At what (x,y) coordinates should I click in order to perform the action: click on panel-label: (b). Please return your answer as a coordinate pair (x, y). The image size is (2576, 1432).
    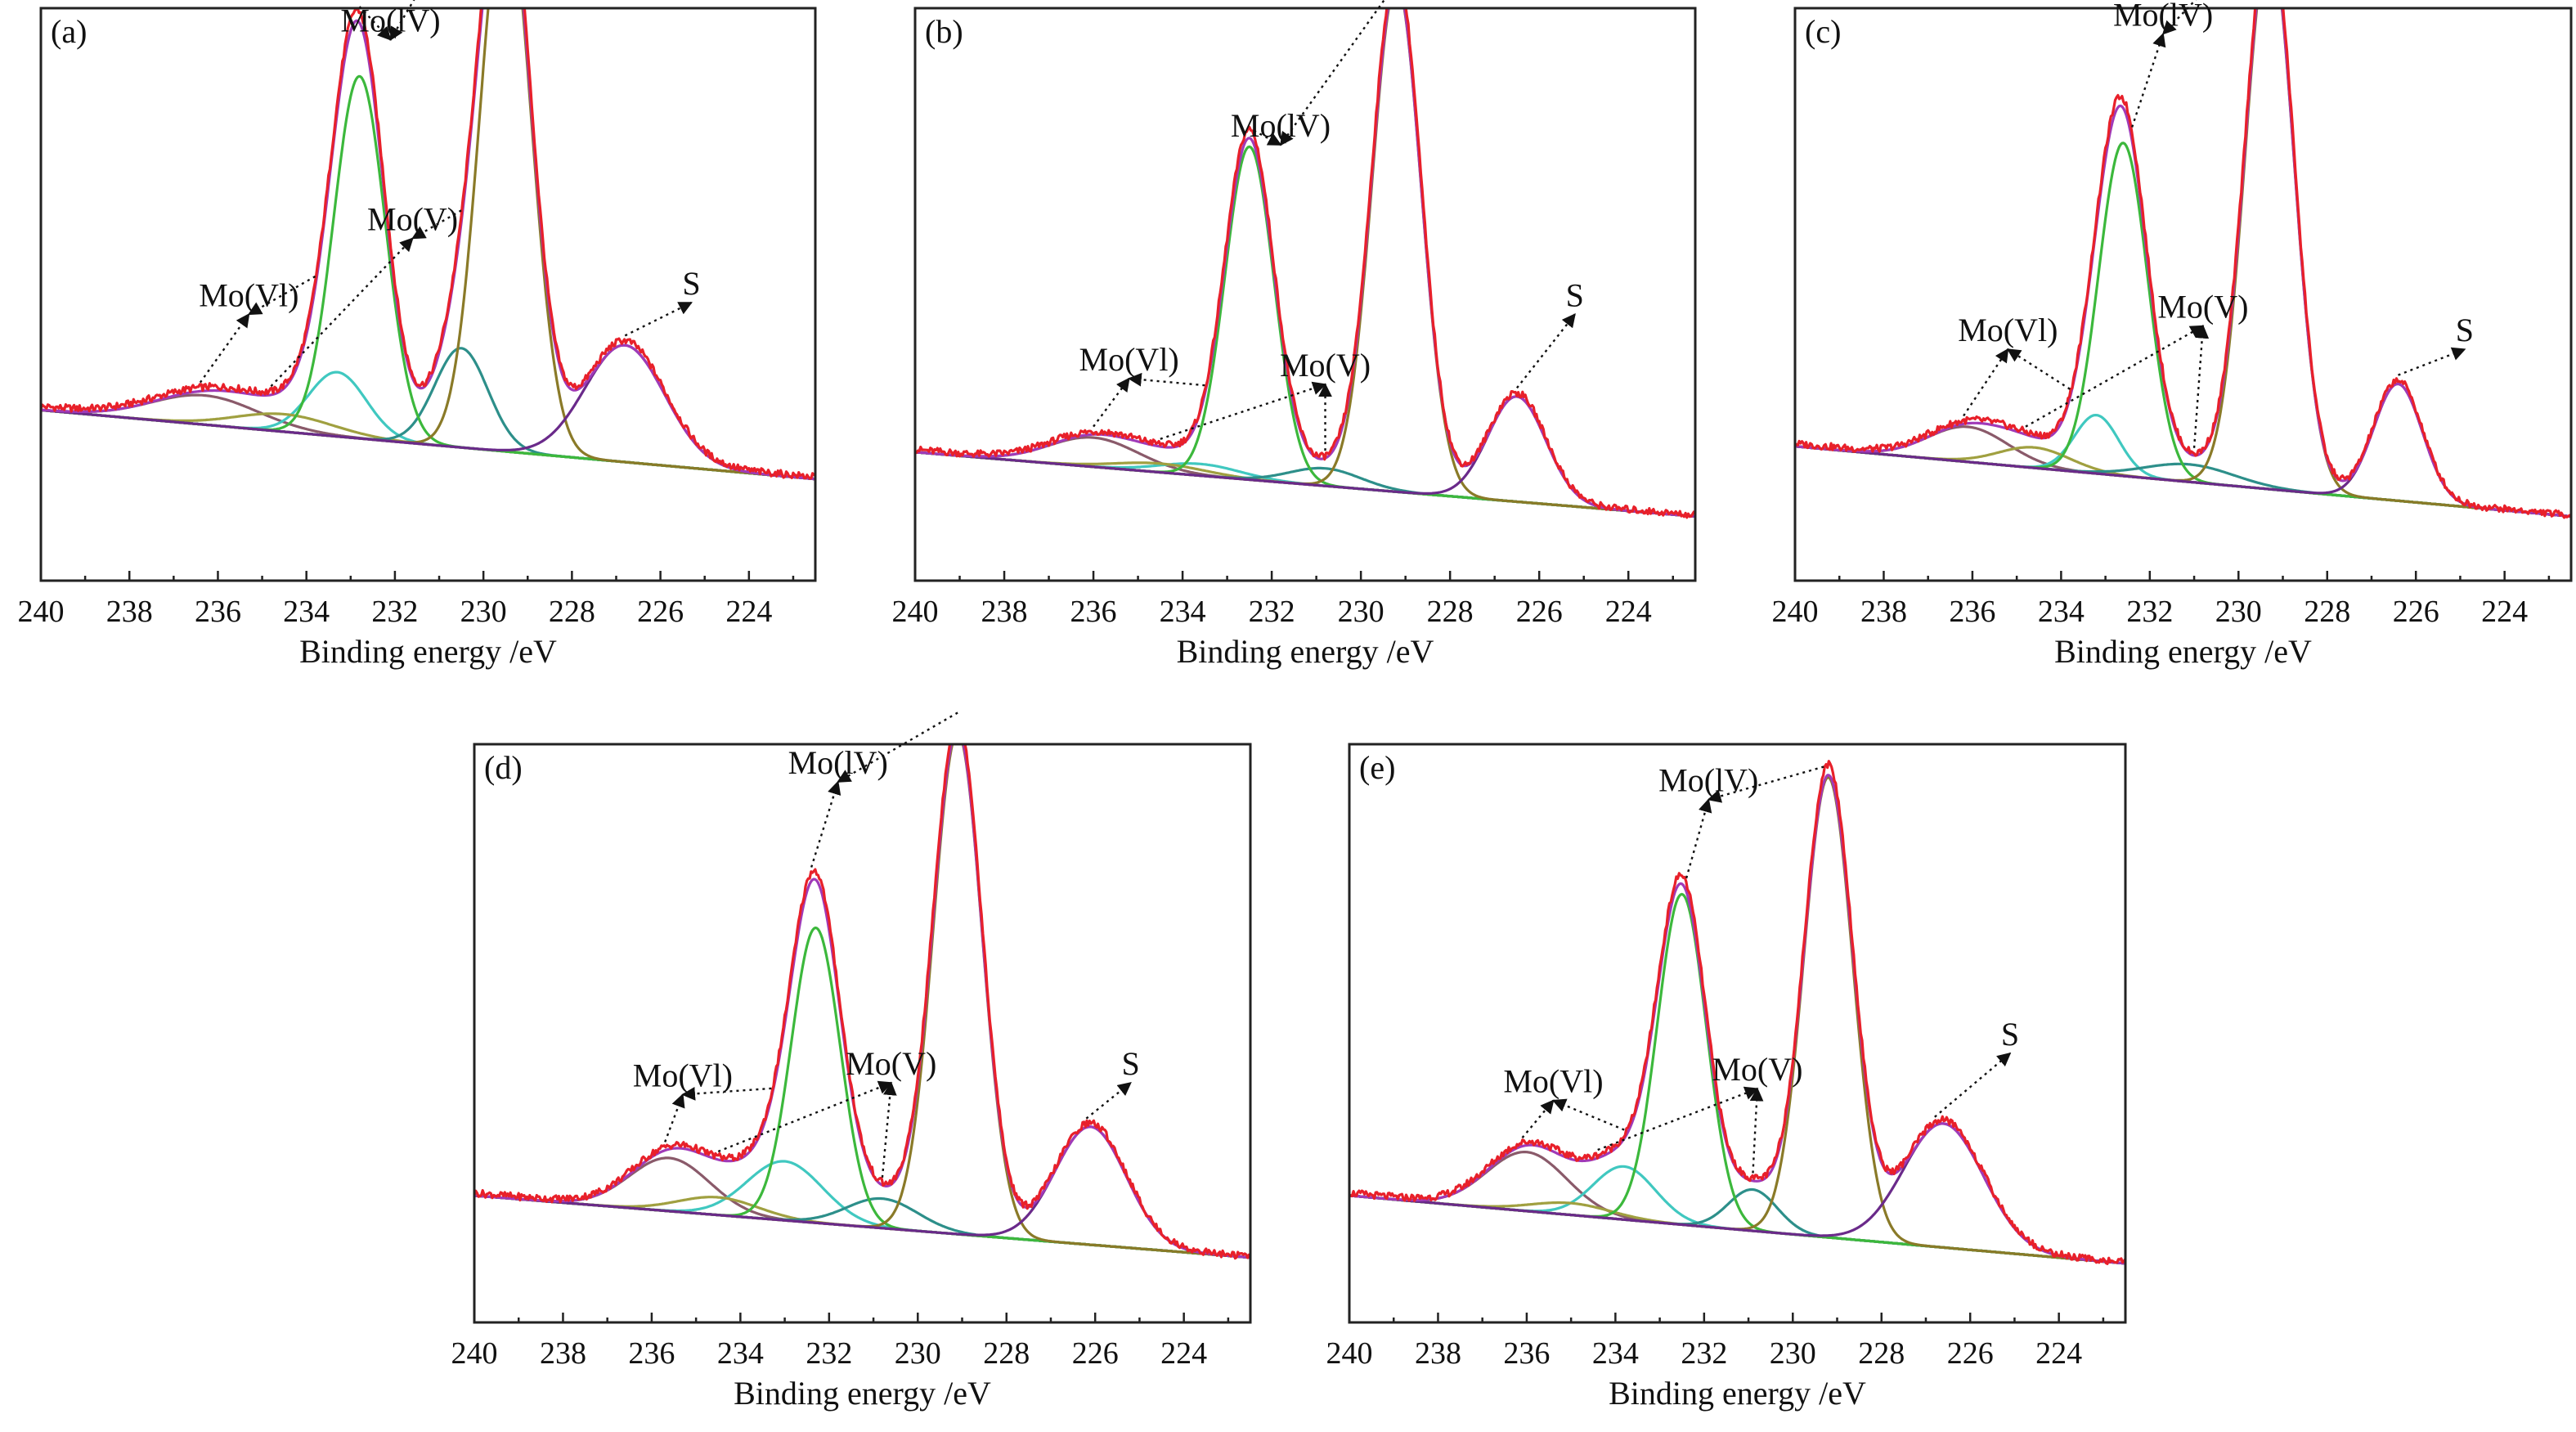
    Looking at the image, I should click on (944, 31).